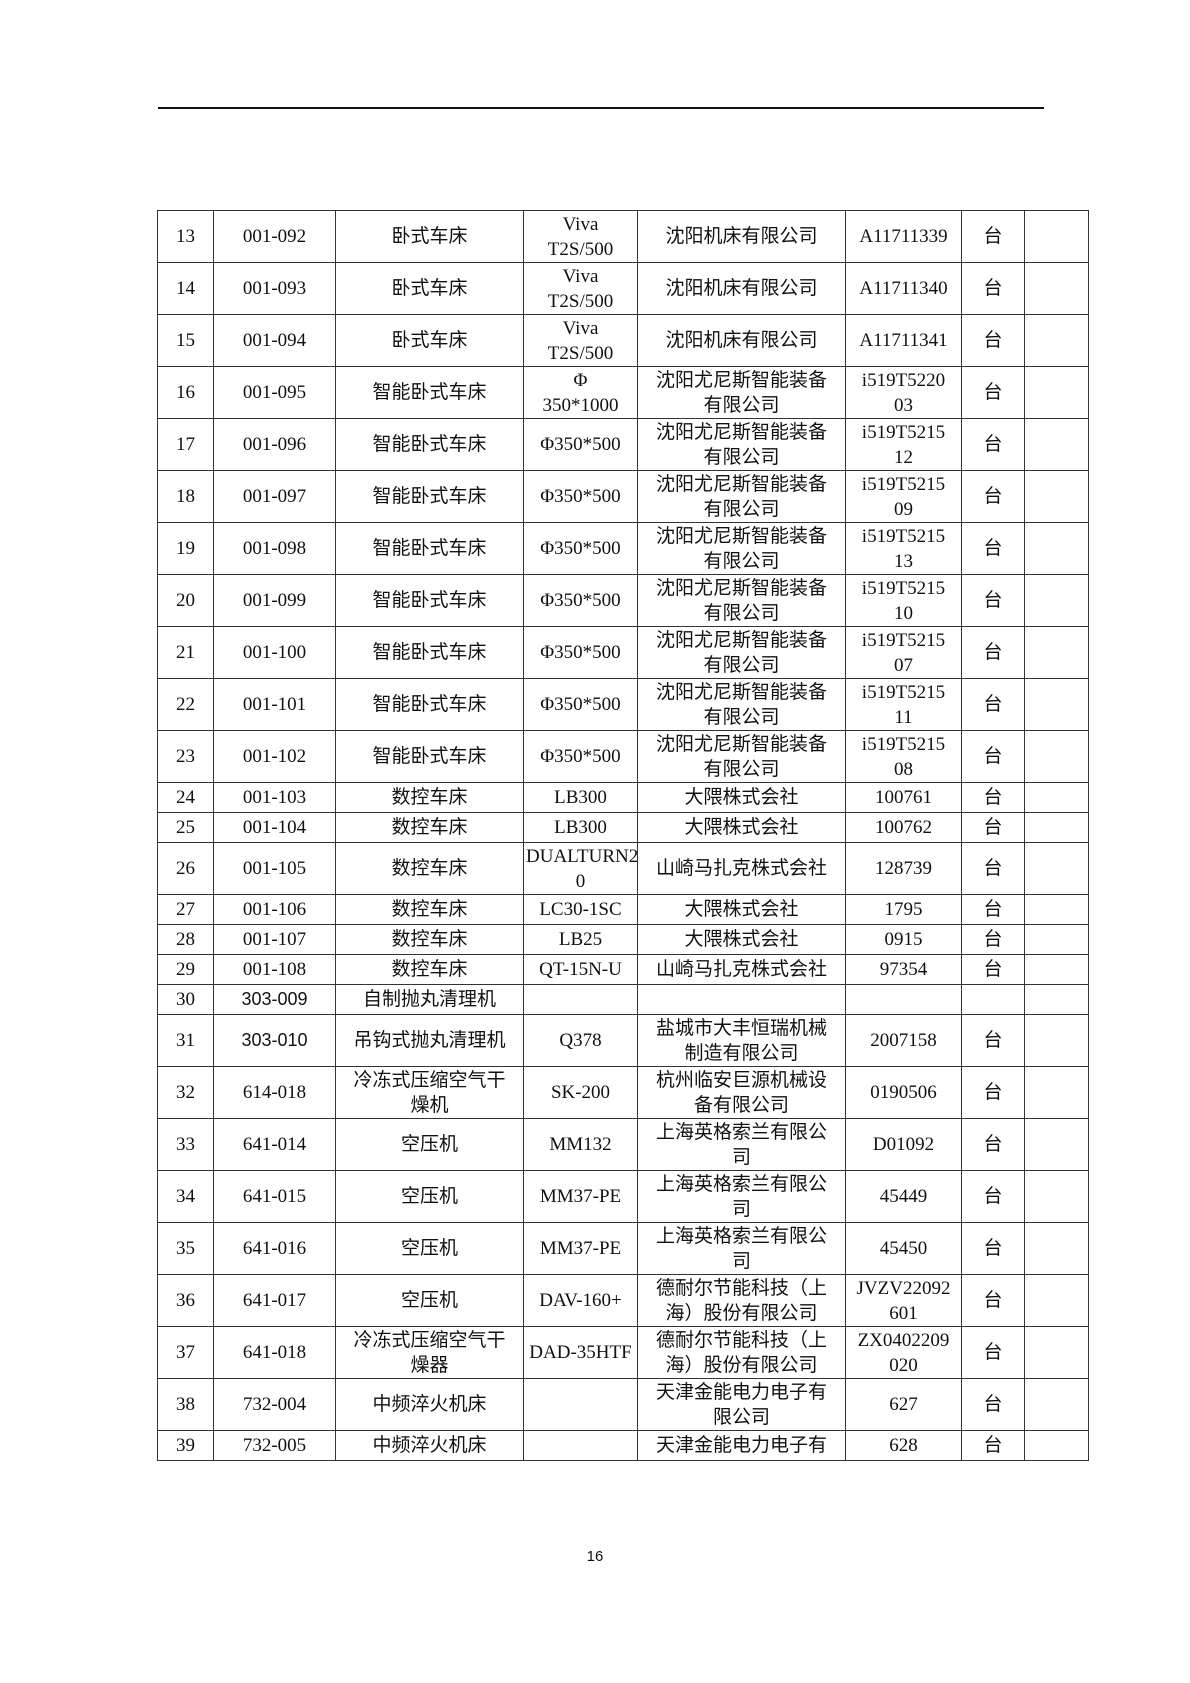 This screenshot has width=1190, height=1683. What do you see at coordinates (903, 969) in the screenshot?
I see `cell-serial: 97354` at bounding box center [903, 969].